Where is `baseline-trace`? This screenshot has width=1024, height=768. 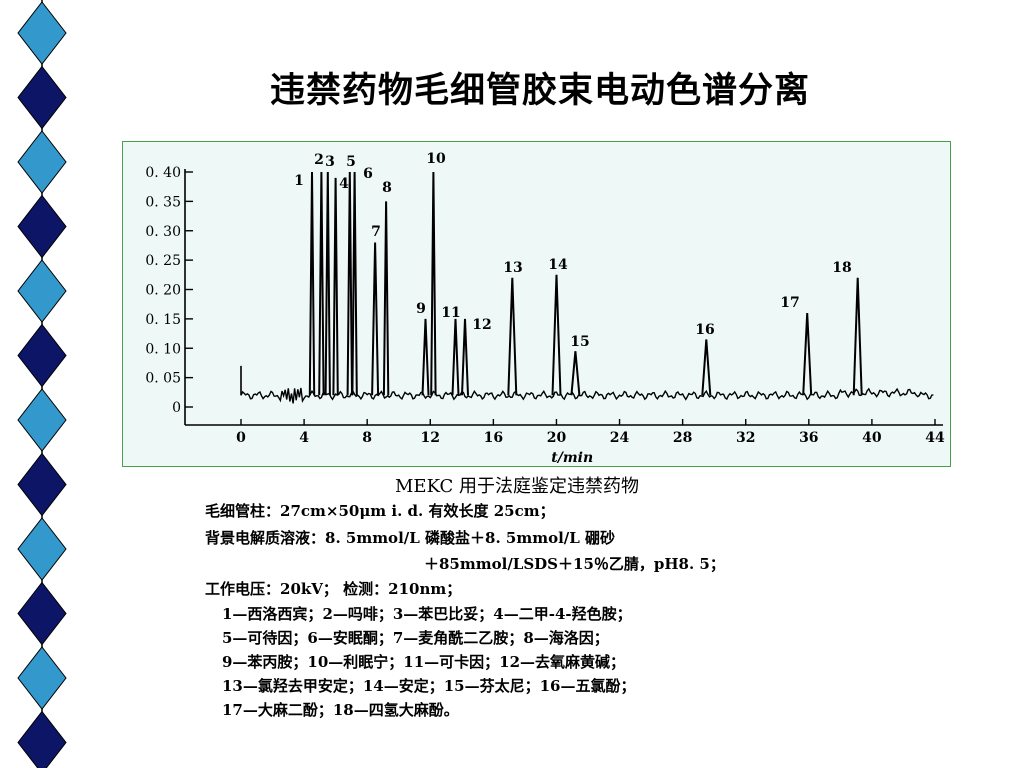 baseline-trace is located at coordinates (587, 395).